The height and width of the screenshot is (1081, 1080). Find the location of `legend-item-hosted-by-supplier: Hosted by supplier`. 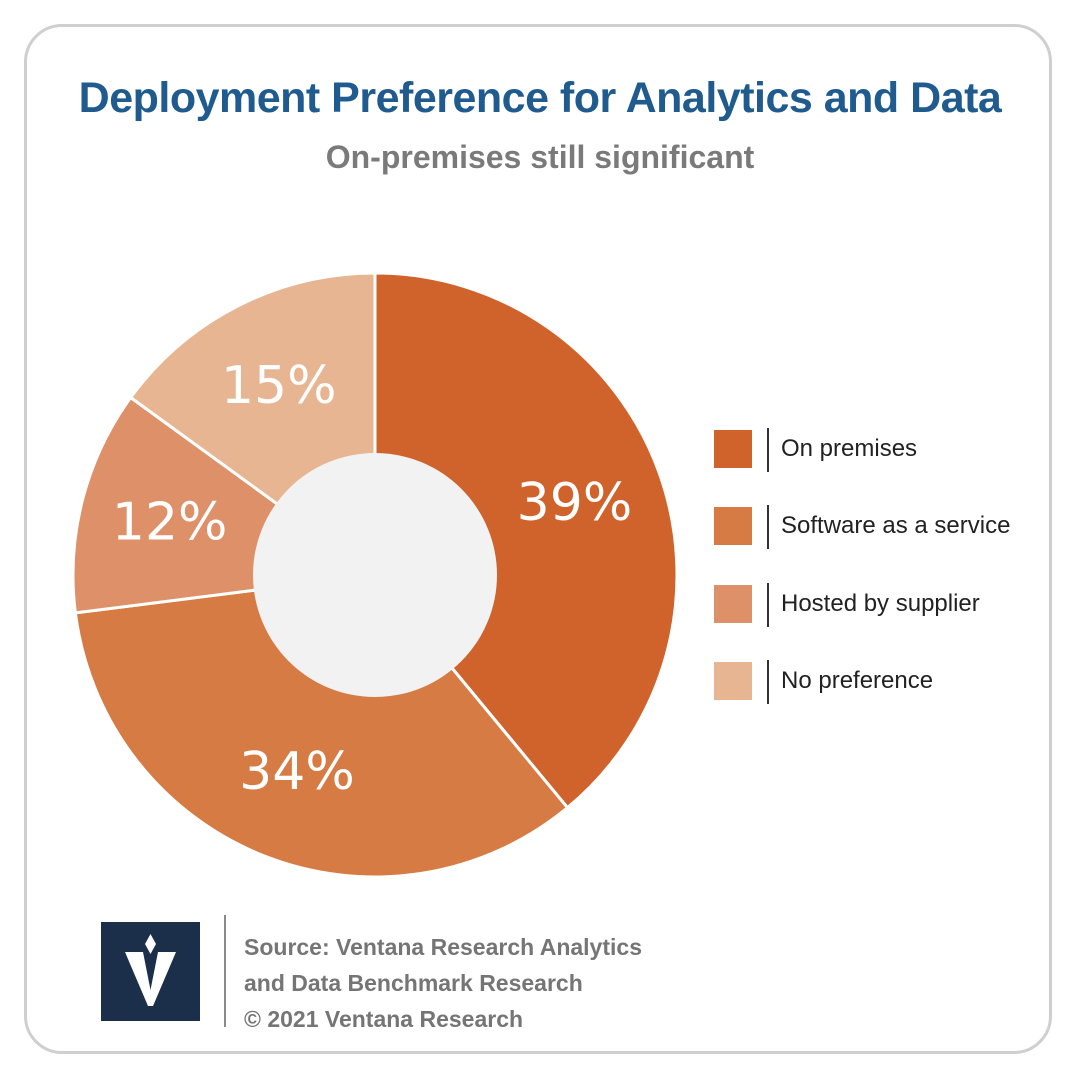

legend-item-hosted-by-supplier: Hosted by supplier is located at coordinates (884, 605).